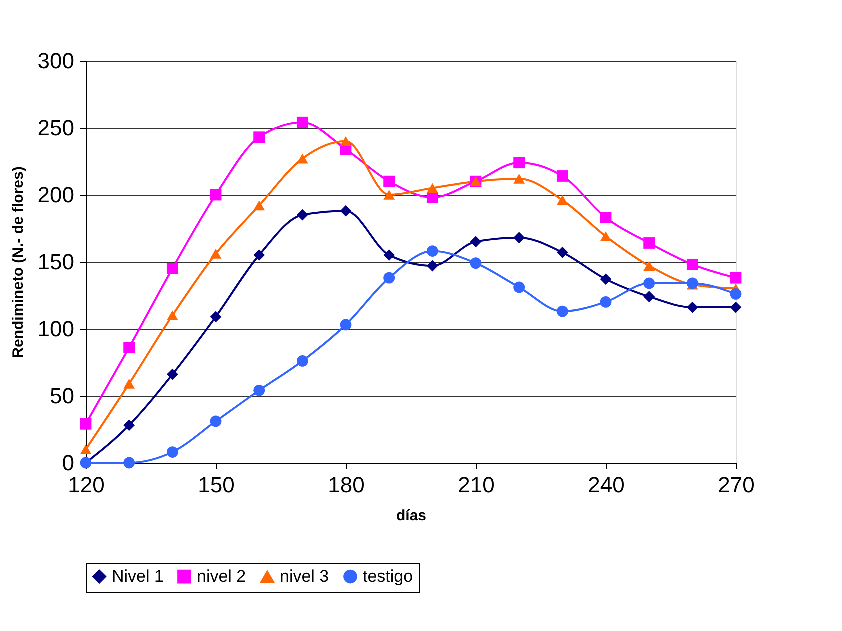 This screenshot has width=842, height=631. I want to click on y-tick-label: 100, so click(56, 329).